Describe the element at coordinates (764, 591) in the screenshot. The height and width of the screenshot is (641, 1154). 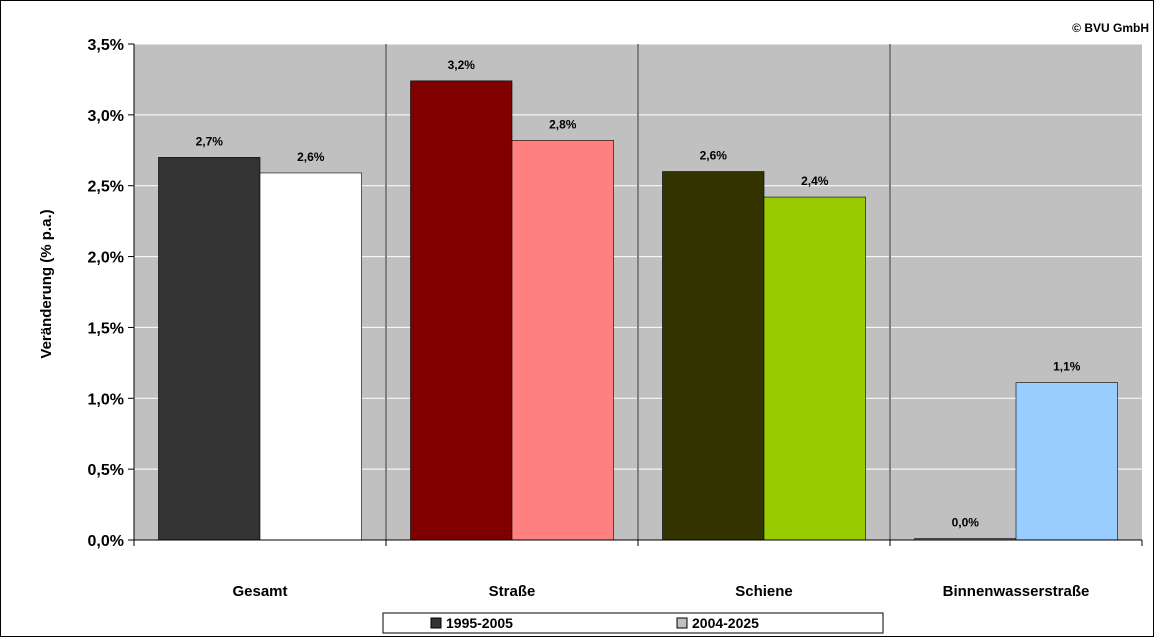
I see `category-label: Schiene` at that location.